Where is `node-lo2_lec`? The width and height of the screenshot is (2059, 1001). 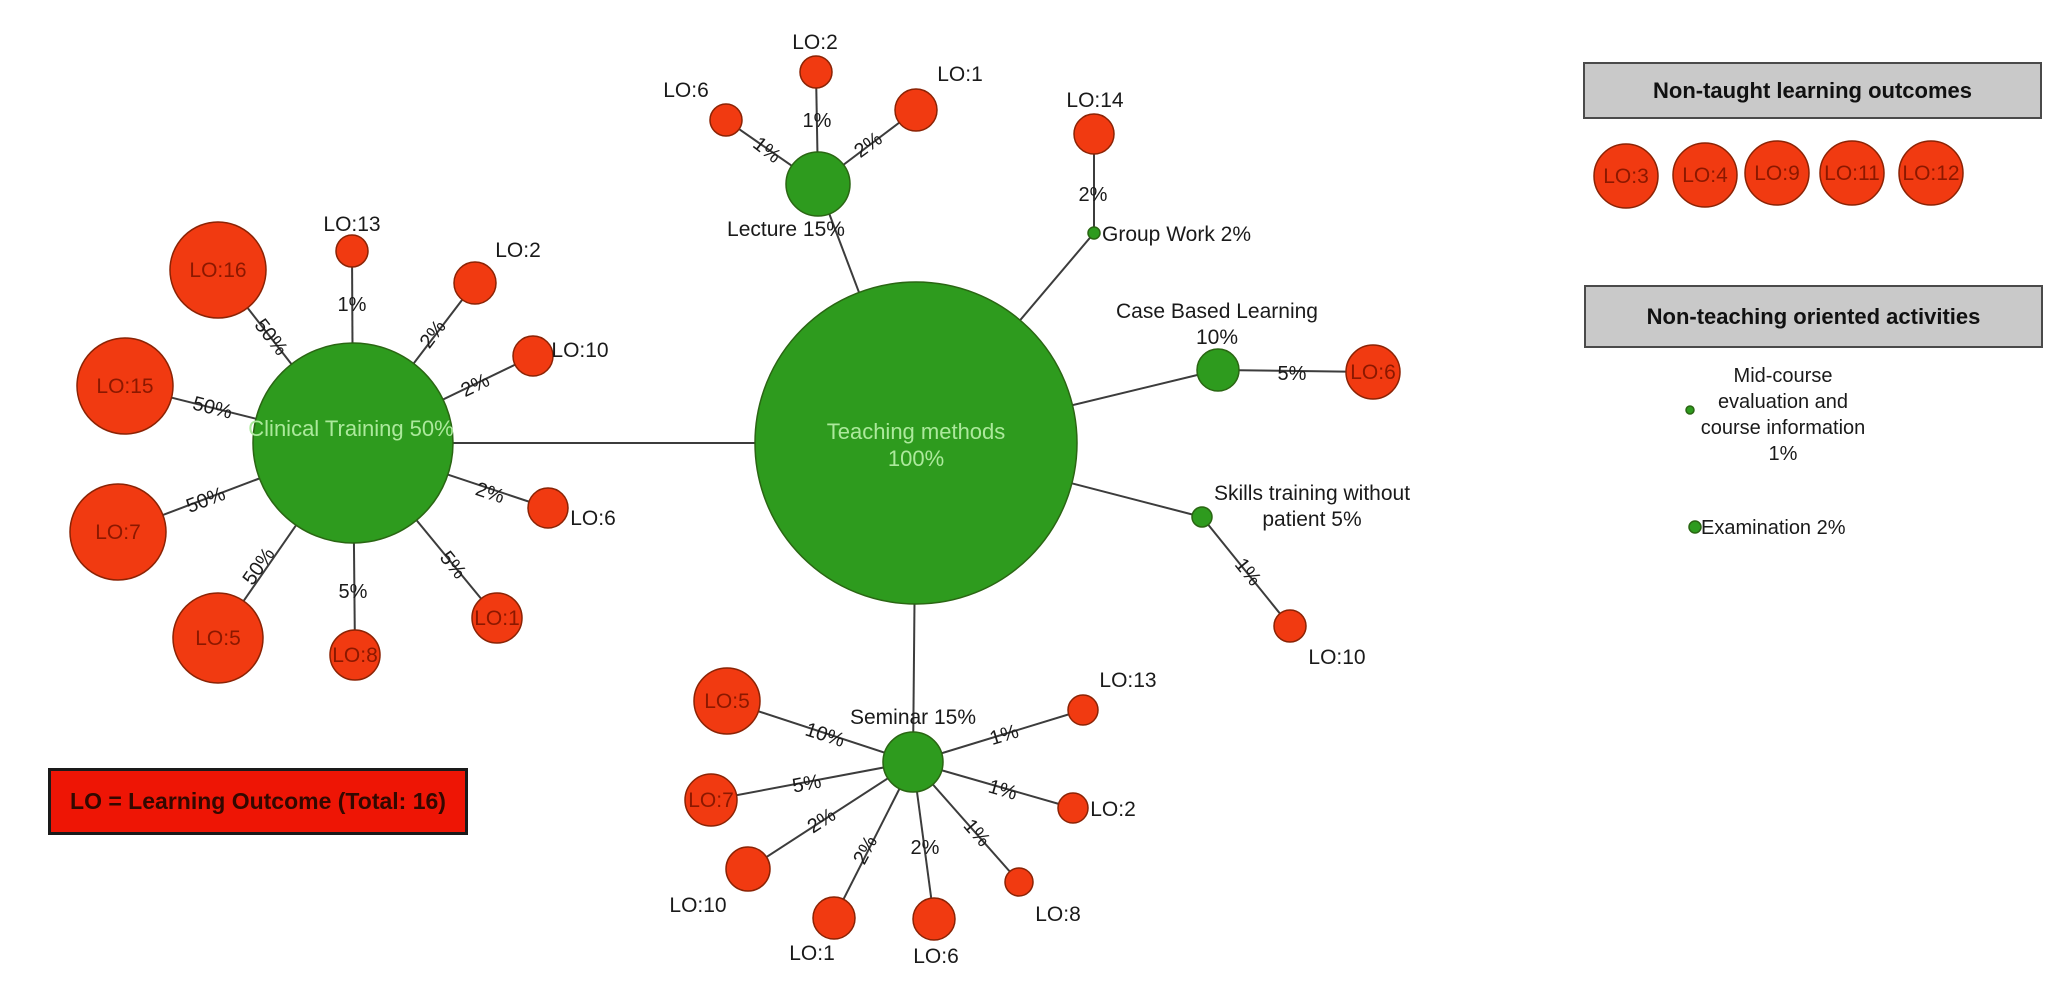 node-lo2_lec is located at coordinates (816, 72).